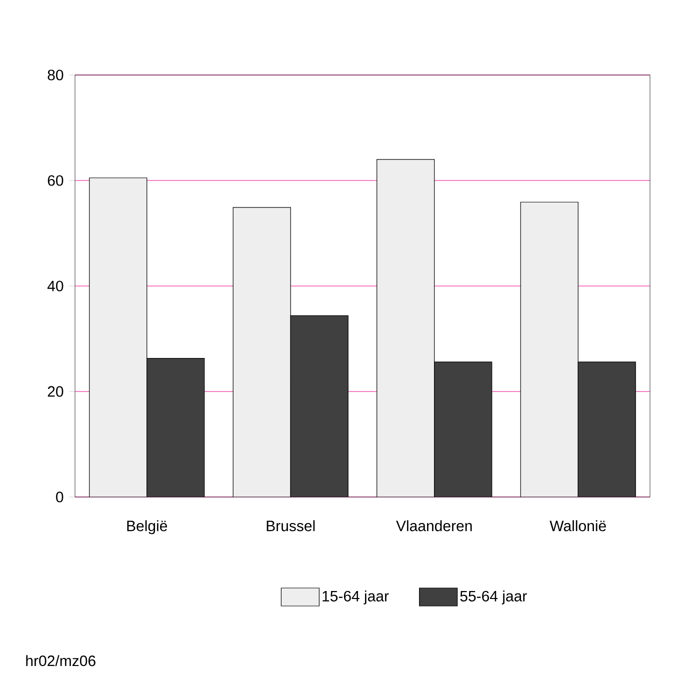 This screenshot has width=677, height=678. Describe the element at coordinates (56, 180) in the screenshot. I see `y-tick-label: 60` at that location.